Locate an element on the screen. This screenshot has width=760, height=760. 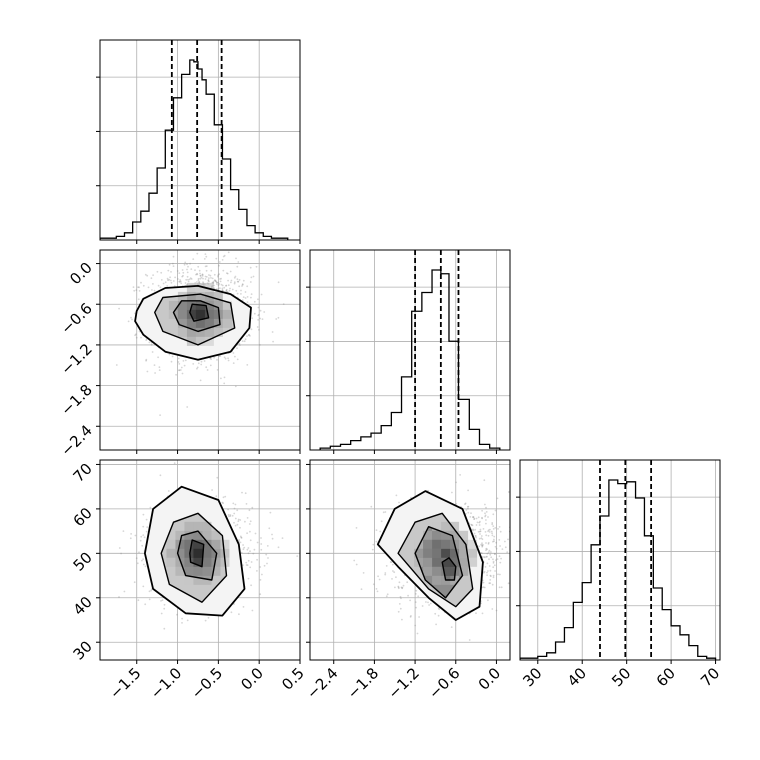
x-tick-label: −1.8 is located at coordinates (363, 683).